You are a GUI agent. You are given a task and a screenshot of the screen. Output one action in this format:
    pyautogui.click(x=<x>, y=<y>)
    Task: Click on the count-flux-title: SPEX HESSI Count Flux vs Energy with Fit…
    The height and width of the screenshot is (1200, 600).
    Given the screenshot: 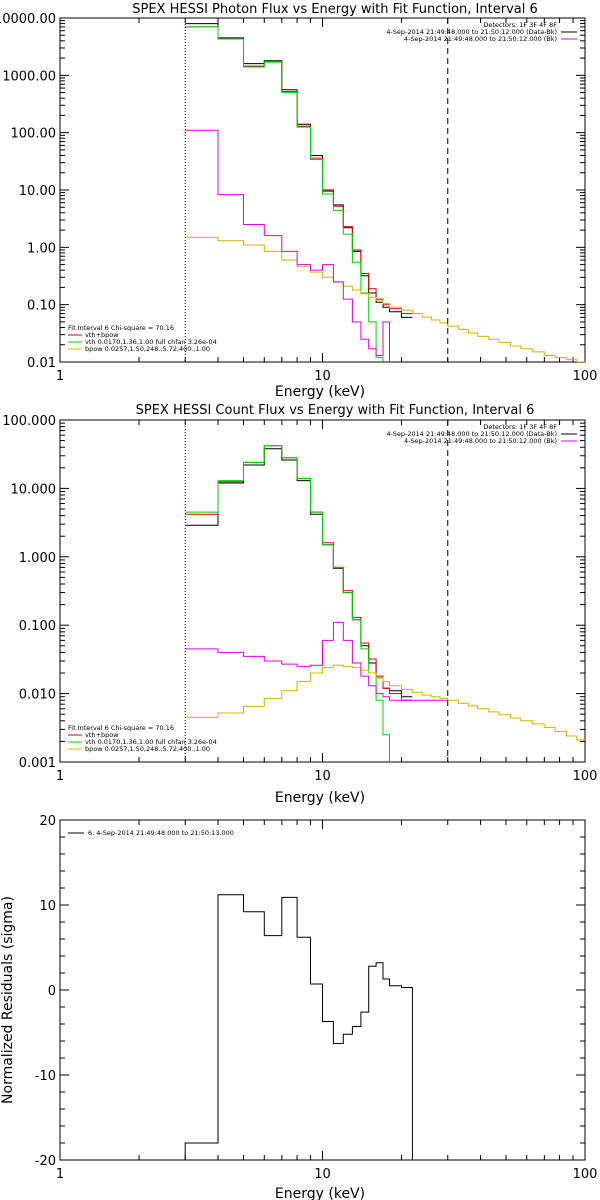 What is the action you would take?
    pyautogui.click(x=335, y=410)
    